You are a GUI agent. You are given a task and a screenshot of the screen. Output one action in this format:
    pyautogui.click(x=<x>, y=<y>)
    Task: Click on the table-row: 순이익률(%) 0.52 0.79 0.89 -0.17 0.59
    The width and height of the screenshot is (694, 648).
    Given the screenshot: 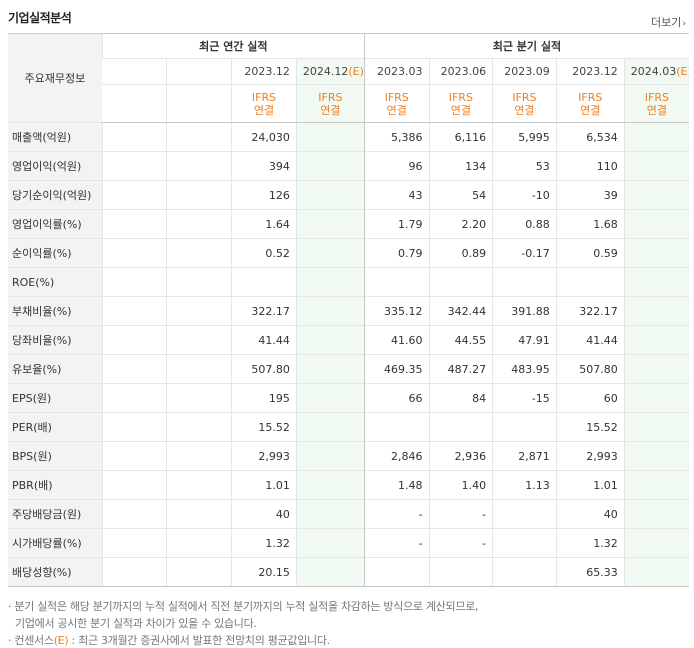 What is the action you would take?
    pyautogui.click(x=348, y=253)
    